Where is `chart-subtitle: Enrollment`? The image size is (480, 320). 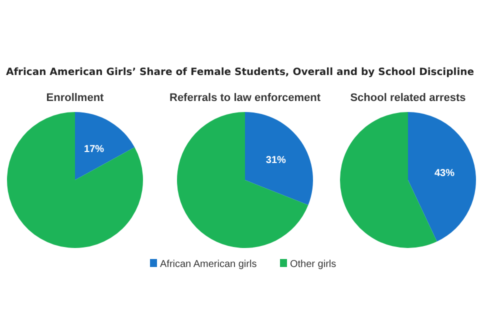
chart-subtitle: Enrollment is located at coordinates (75, 98).